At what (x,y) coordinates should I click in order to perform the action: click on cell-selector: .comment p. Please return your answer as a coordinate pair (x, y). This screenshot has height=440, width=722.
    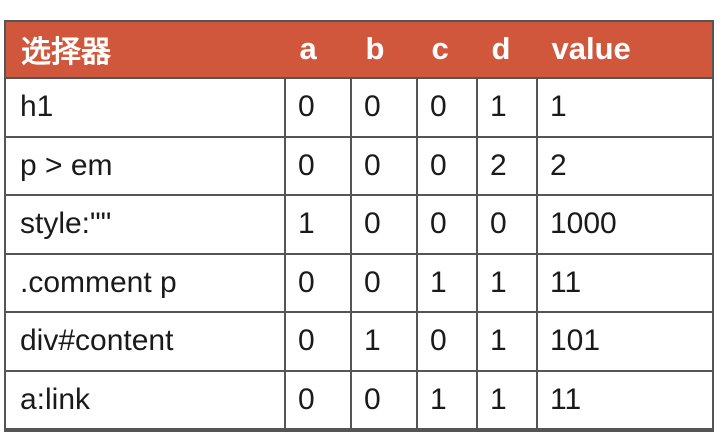
    Looking at the image, I should click on (145, 282).